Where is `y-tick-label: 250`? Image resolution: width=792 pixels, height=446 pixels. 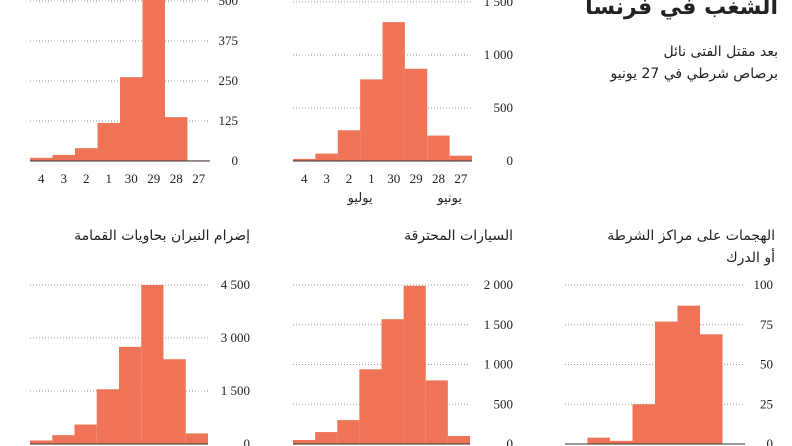 y-tick-label: 250 is located at coordinates (229, 80).